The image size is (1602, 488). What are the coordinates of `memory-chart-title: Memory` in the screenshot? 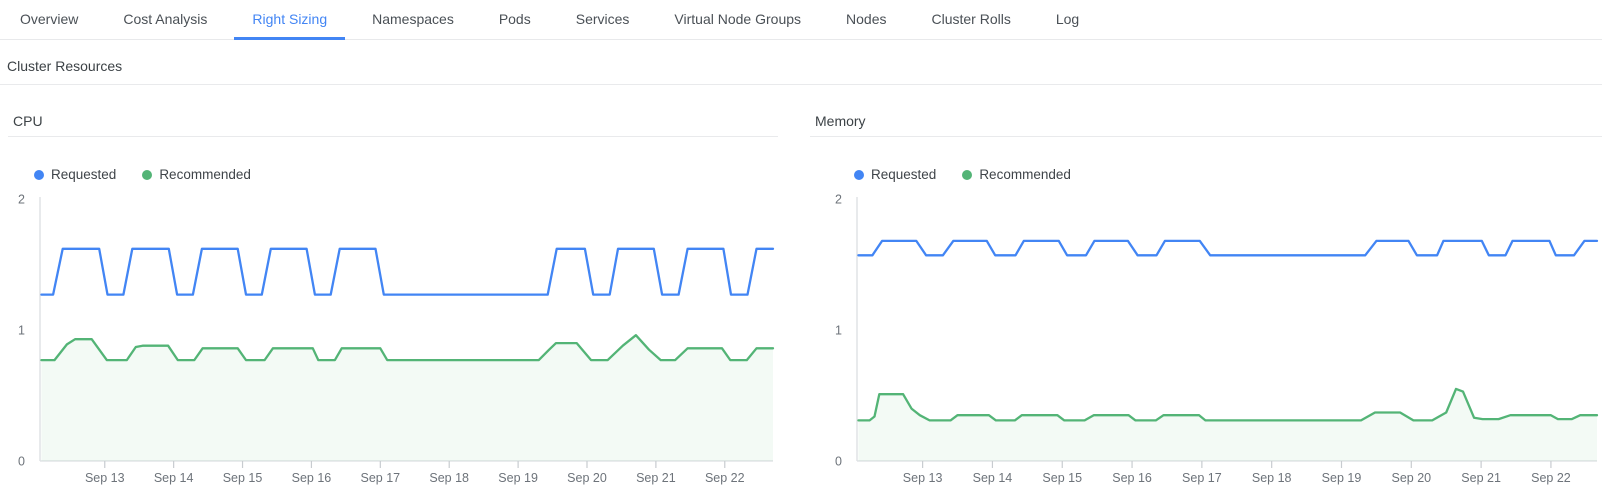 It's located at (840, 121).